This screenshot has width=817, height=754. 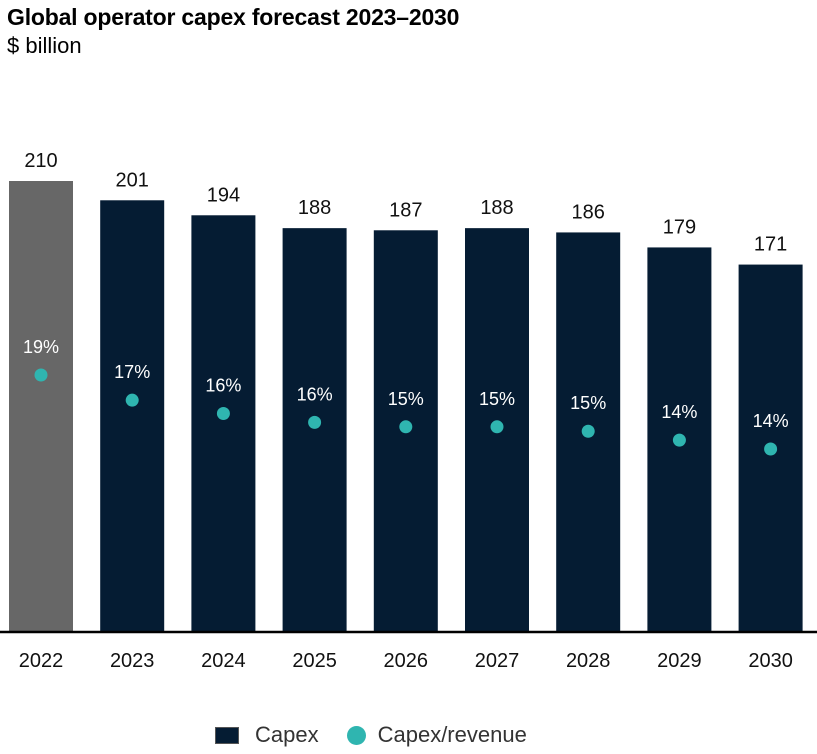 What do you see at coordinates (406, 661) in the screenshot?
I see `x-tick-label: 2026` at bounding box center [406, 661].